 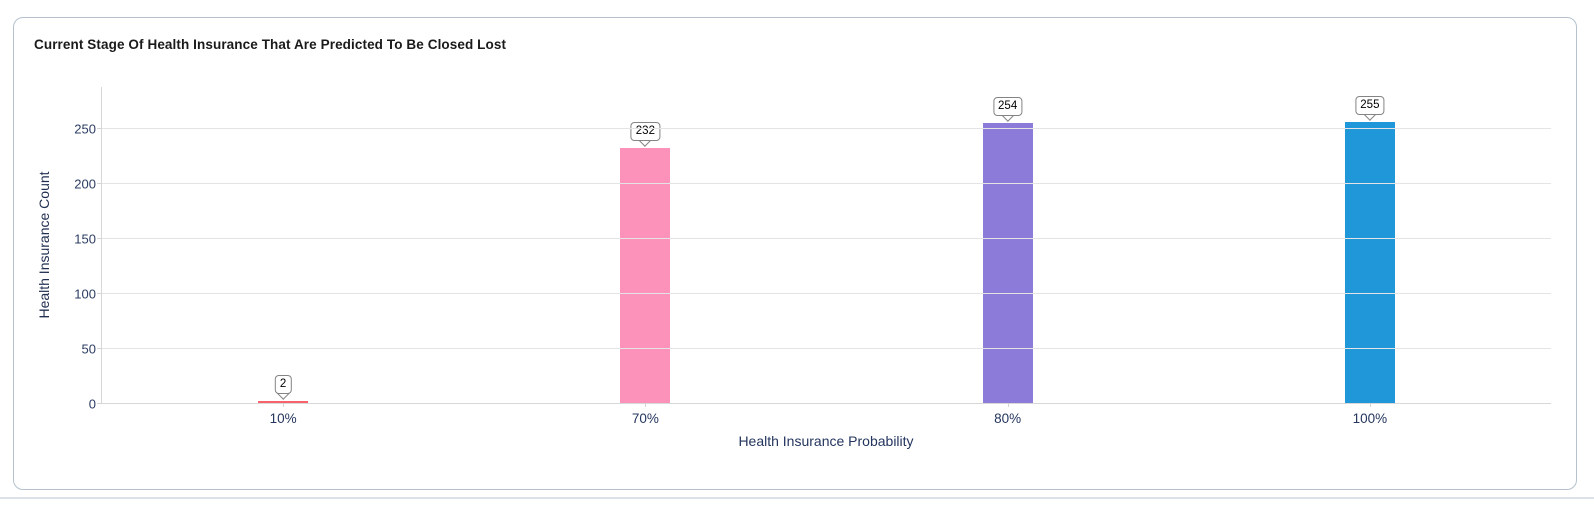 What do you see at coordinates (76, 249) in the screenshot?
I see `y-axis-tick-labels: 0 50 100 150 200 250` at bounding box center [76, 249].